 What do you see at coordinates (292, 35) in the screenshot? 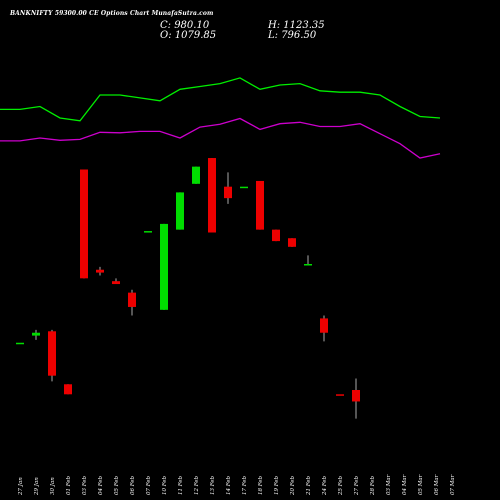
I see `low-value: L: 796.50` at bounding box center [292, 35].